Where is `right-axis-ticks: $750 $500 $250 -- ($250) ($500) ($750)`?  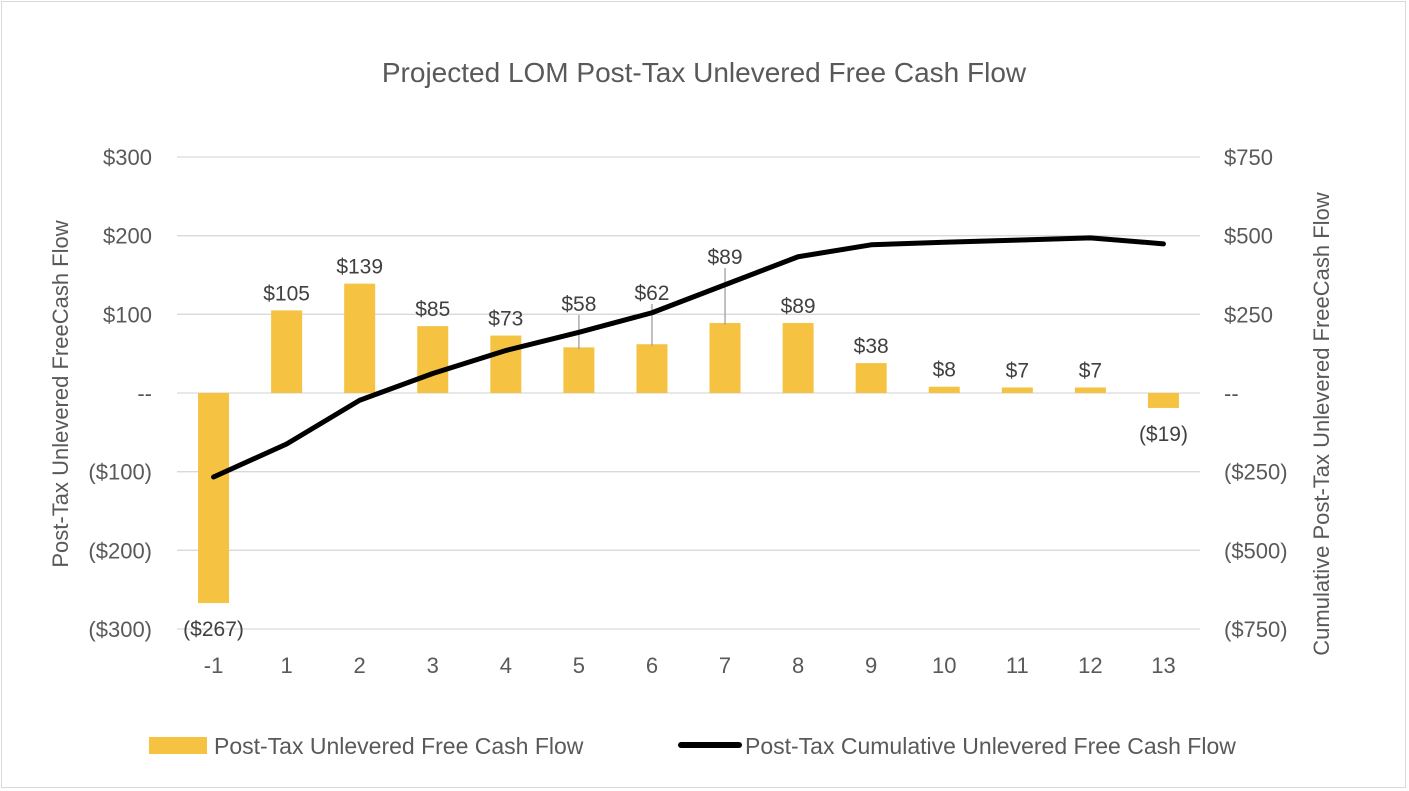
right-axis-ticks: $750 $500 $250 -- ($250) ($500) ($750) is located at coordinates (1256, 393).